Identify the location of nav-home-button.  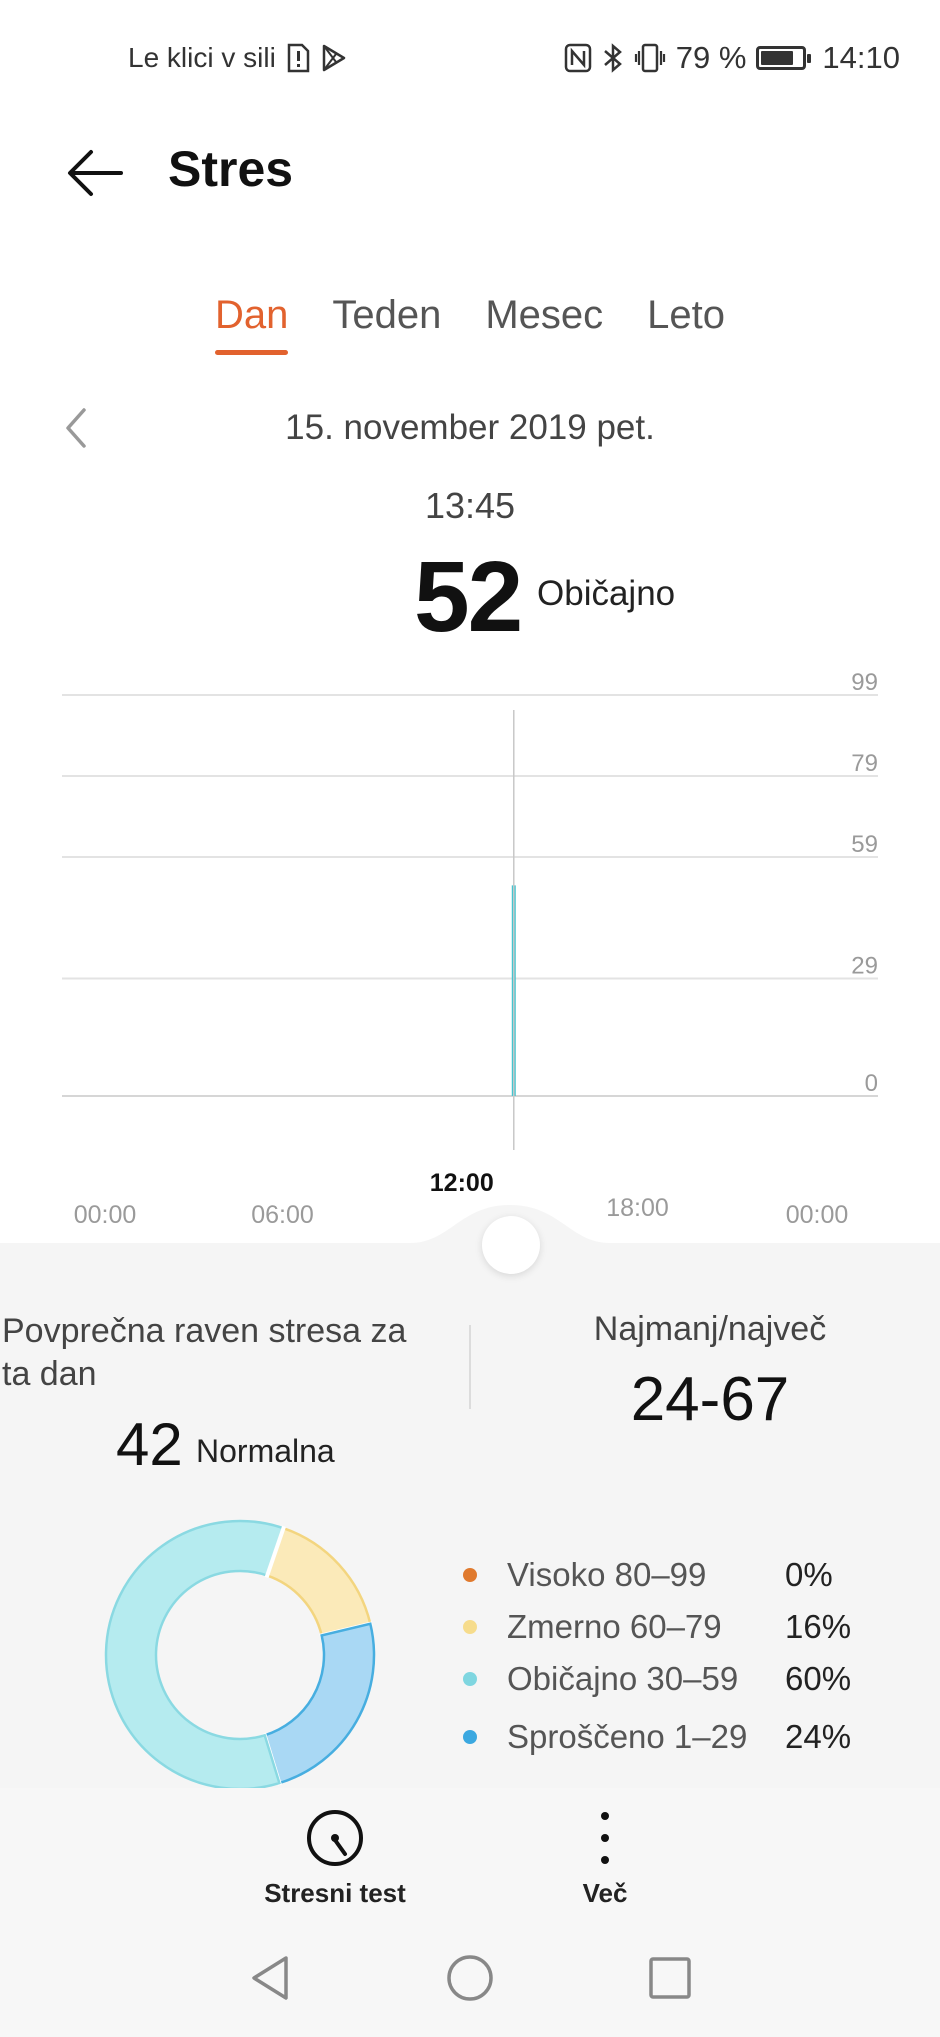
(470, 1978).